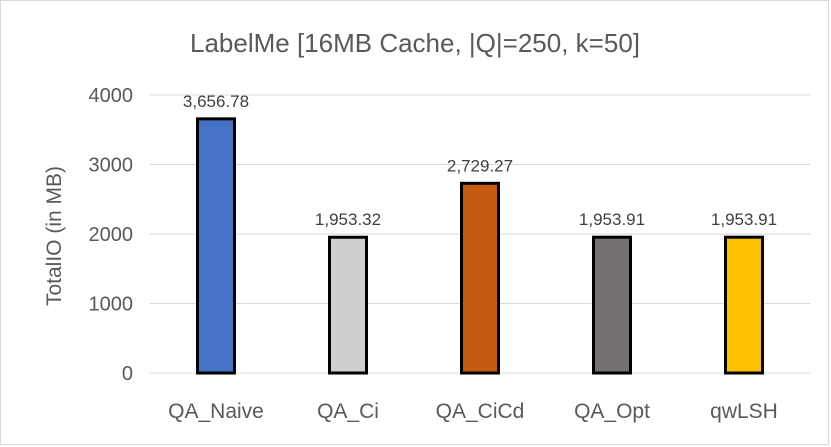 This screenshot has height=447, width=831. What do you see at coordinates (216, 101) in the screenshot?
I see `data-label: 3,656.78` at bounding box center [216, 101].